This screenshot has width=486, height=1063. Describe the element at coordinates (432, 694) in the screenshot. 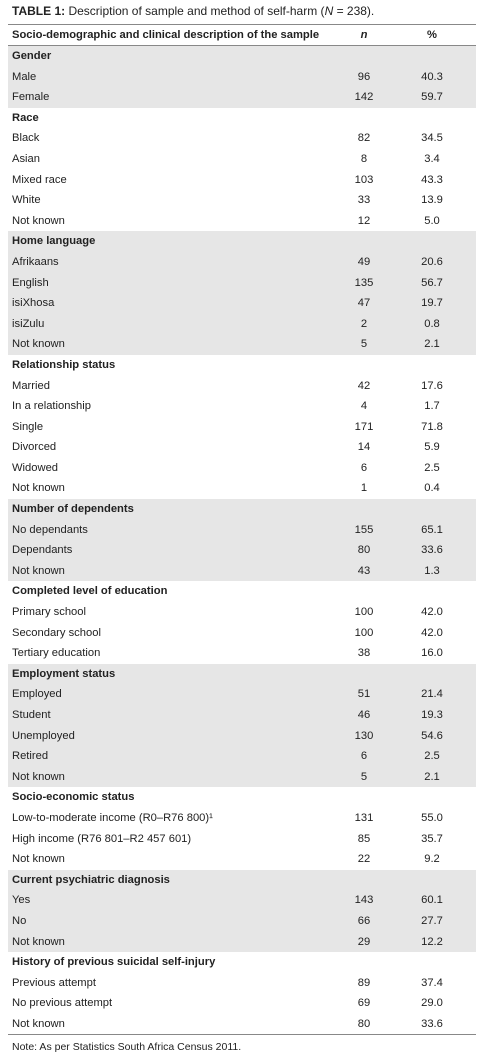

I see `cell: 21.4` at that location.